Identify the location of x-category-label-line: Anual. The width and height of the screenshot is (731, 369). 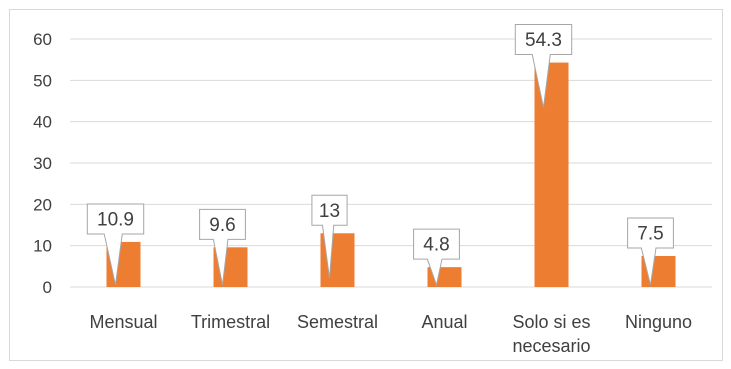
(444, 322).